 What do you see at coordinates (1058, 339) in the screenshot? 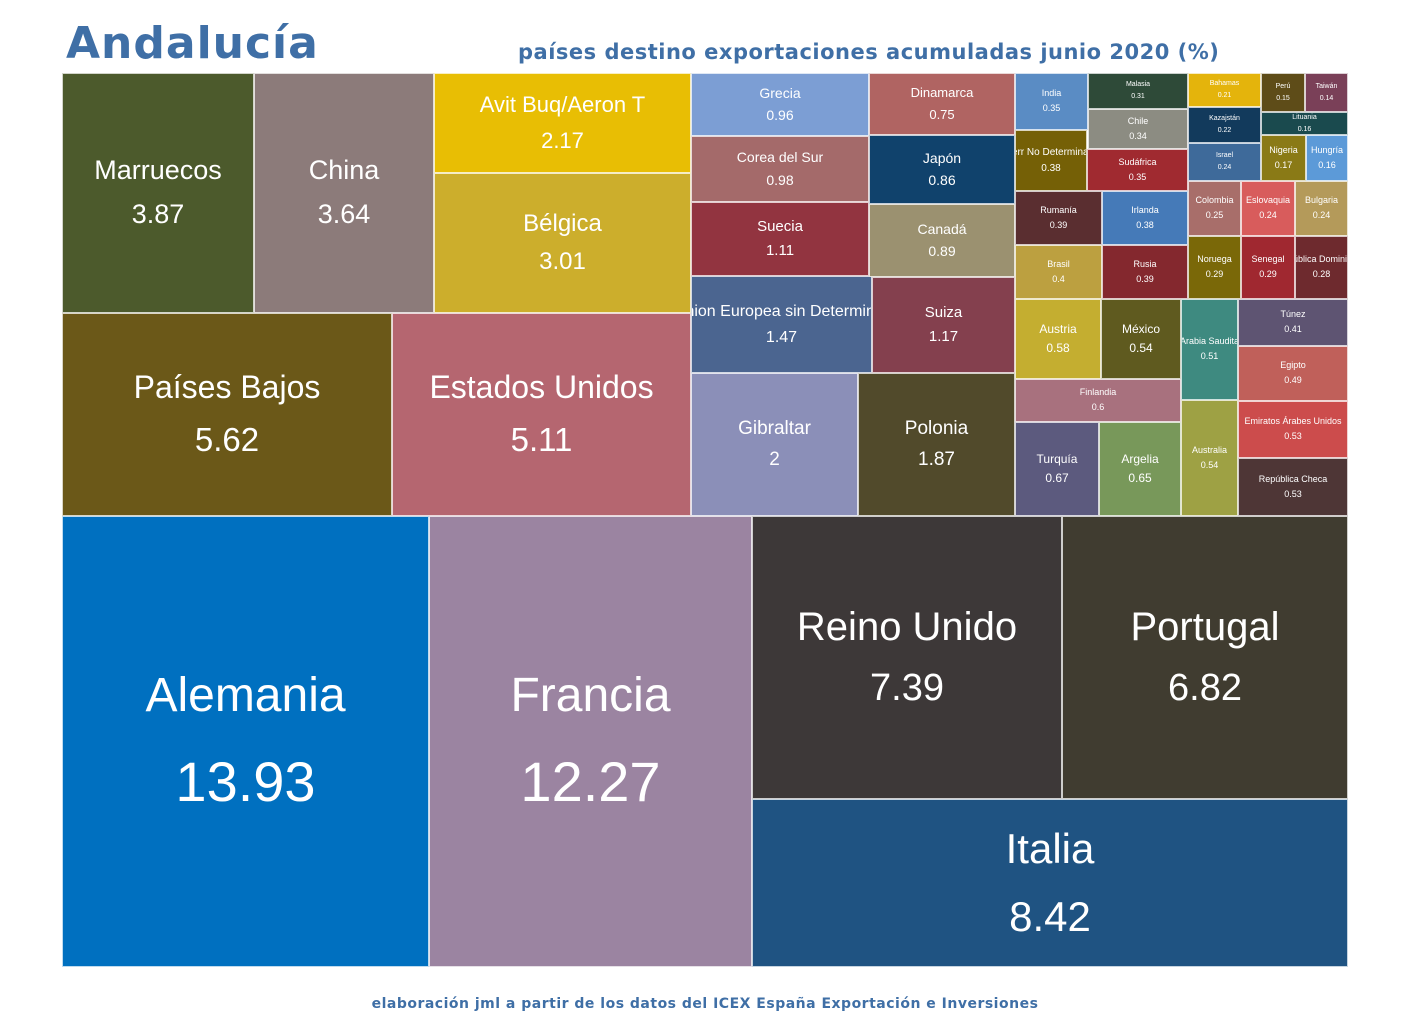
I see `treemap-cell-austria: Austria 0.58` at bounding box center [1058, 339].